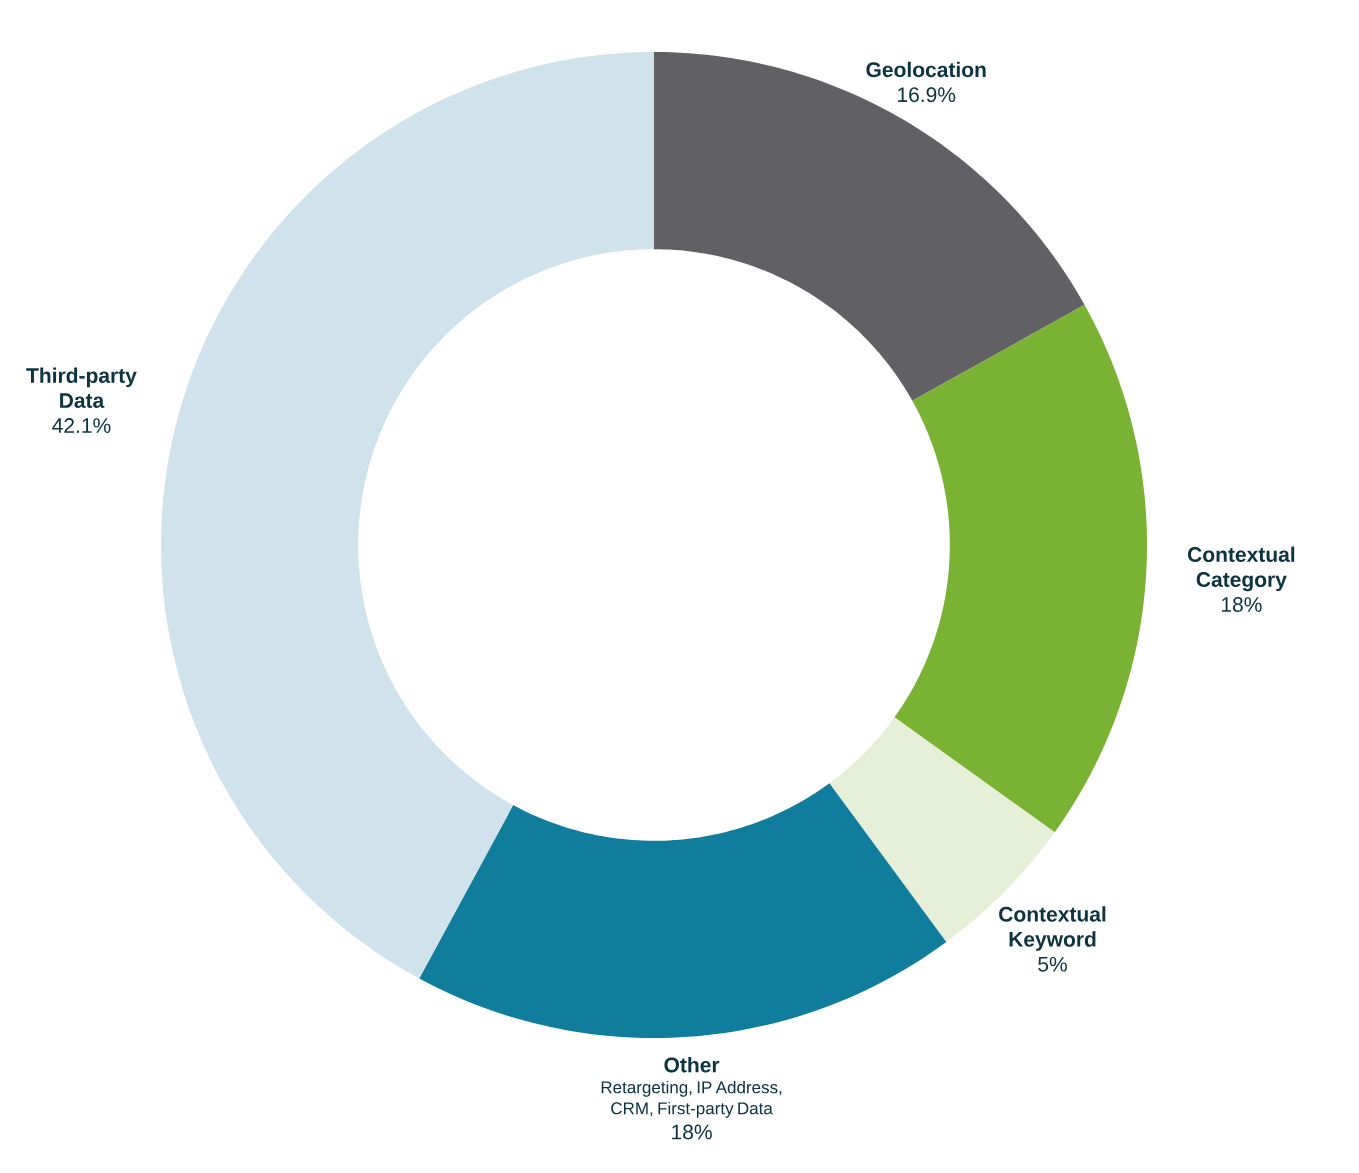 The width and height of the screenshot is (1359, 1173). Describe the element at coordinates (81, 387) in the screenshot. I see `slice-label: Third-party Data` at that location.